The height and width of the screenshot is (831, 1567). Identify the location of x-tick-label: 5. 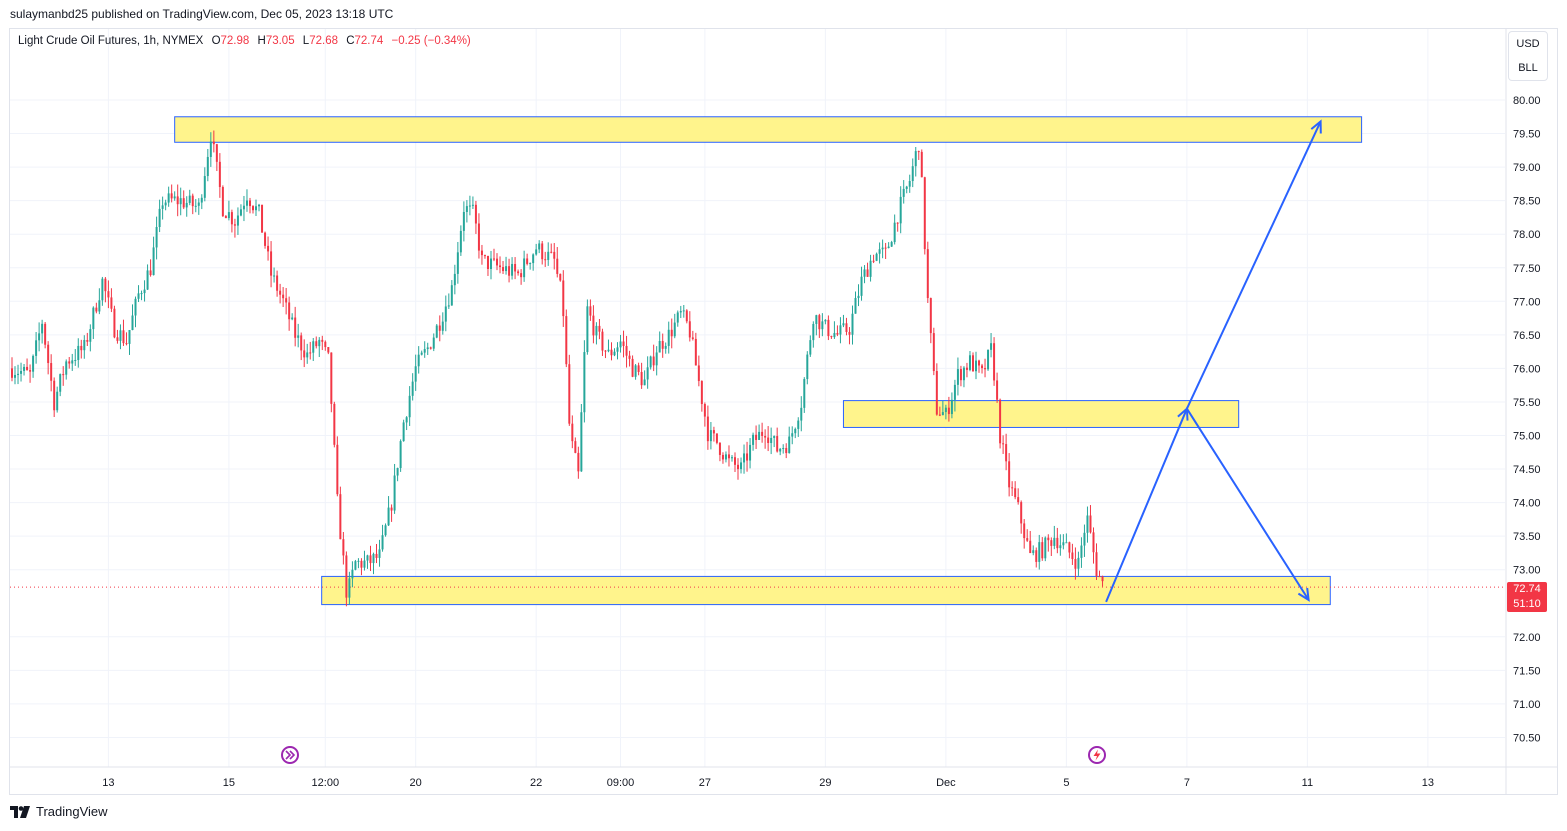
(1066, 783).